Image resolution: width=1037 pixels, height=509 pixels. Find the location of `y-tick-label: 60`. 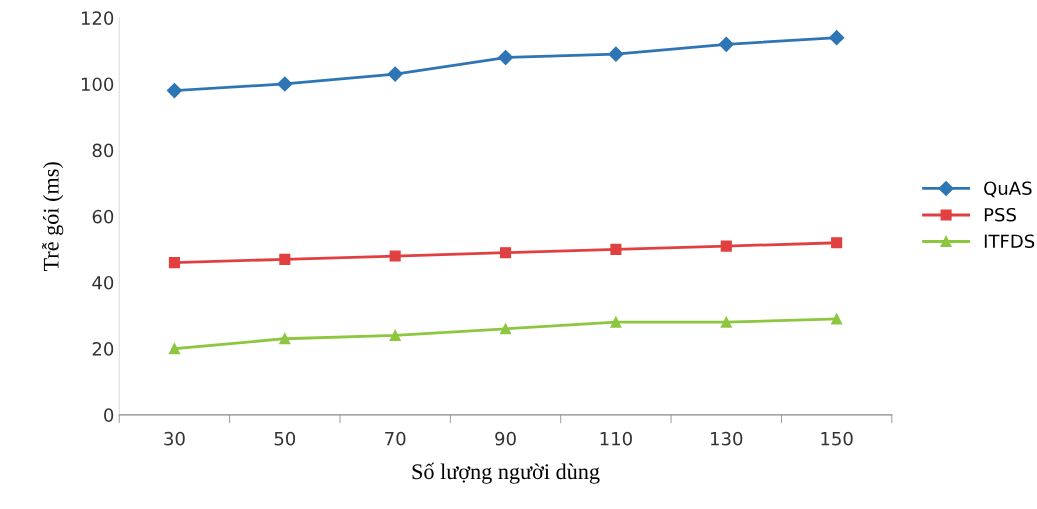

y-tick-label: 60 is located at coordinates (103, 216).